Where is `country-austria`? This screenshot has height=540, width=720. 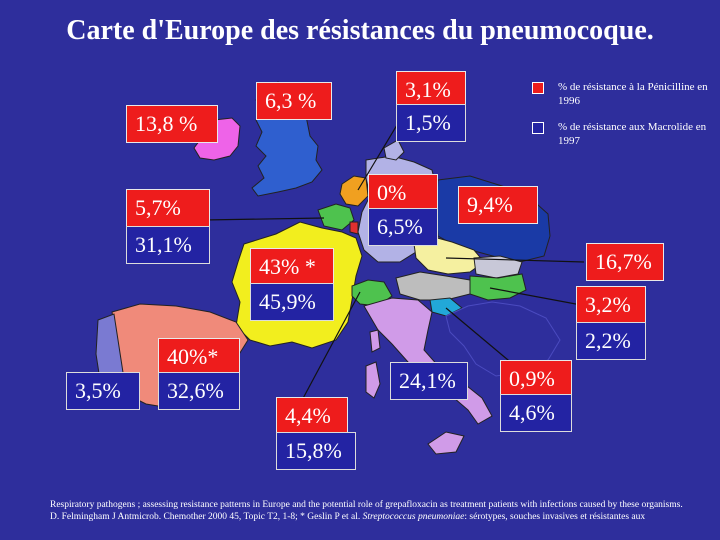 country-austria is located at coordinates (433, 286).